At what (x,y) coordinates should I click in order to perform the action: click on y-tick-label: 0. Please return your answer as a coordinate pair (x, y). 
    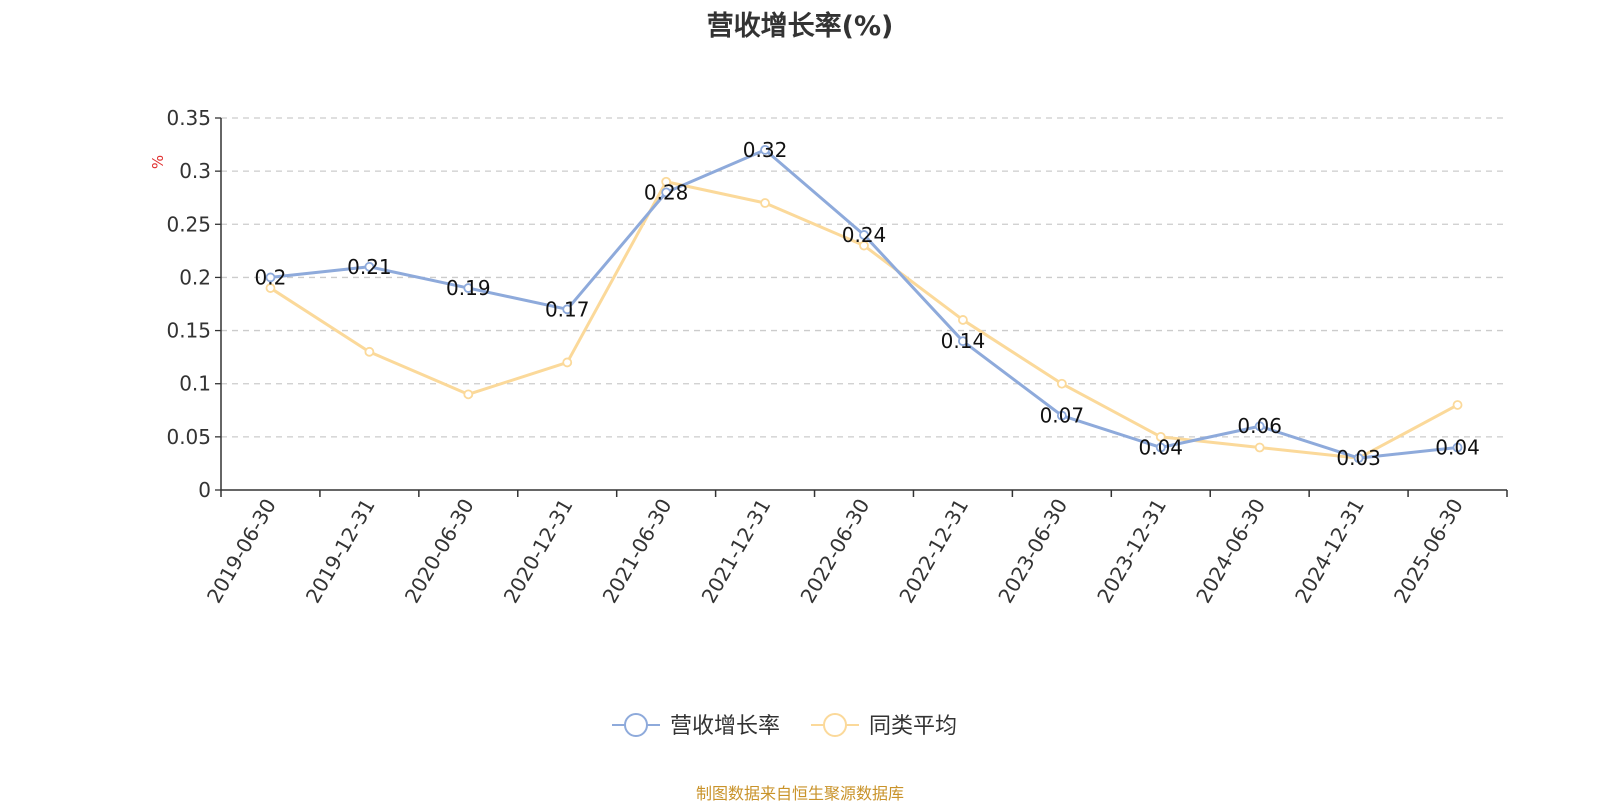
    Looking at the image, I should click on (204, 490).